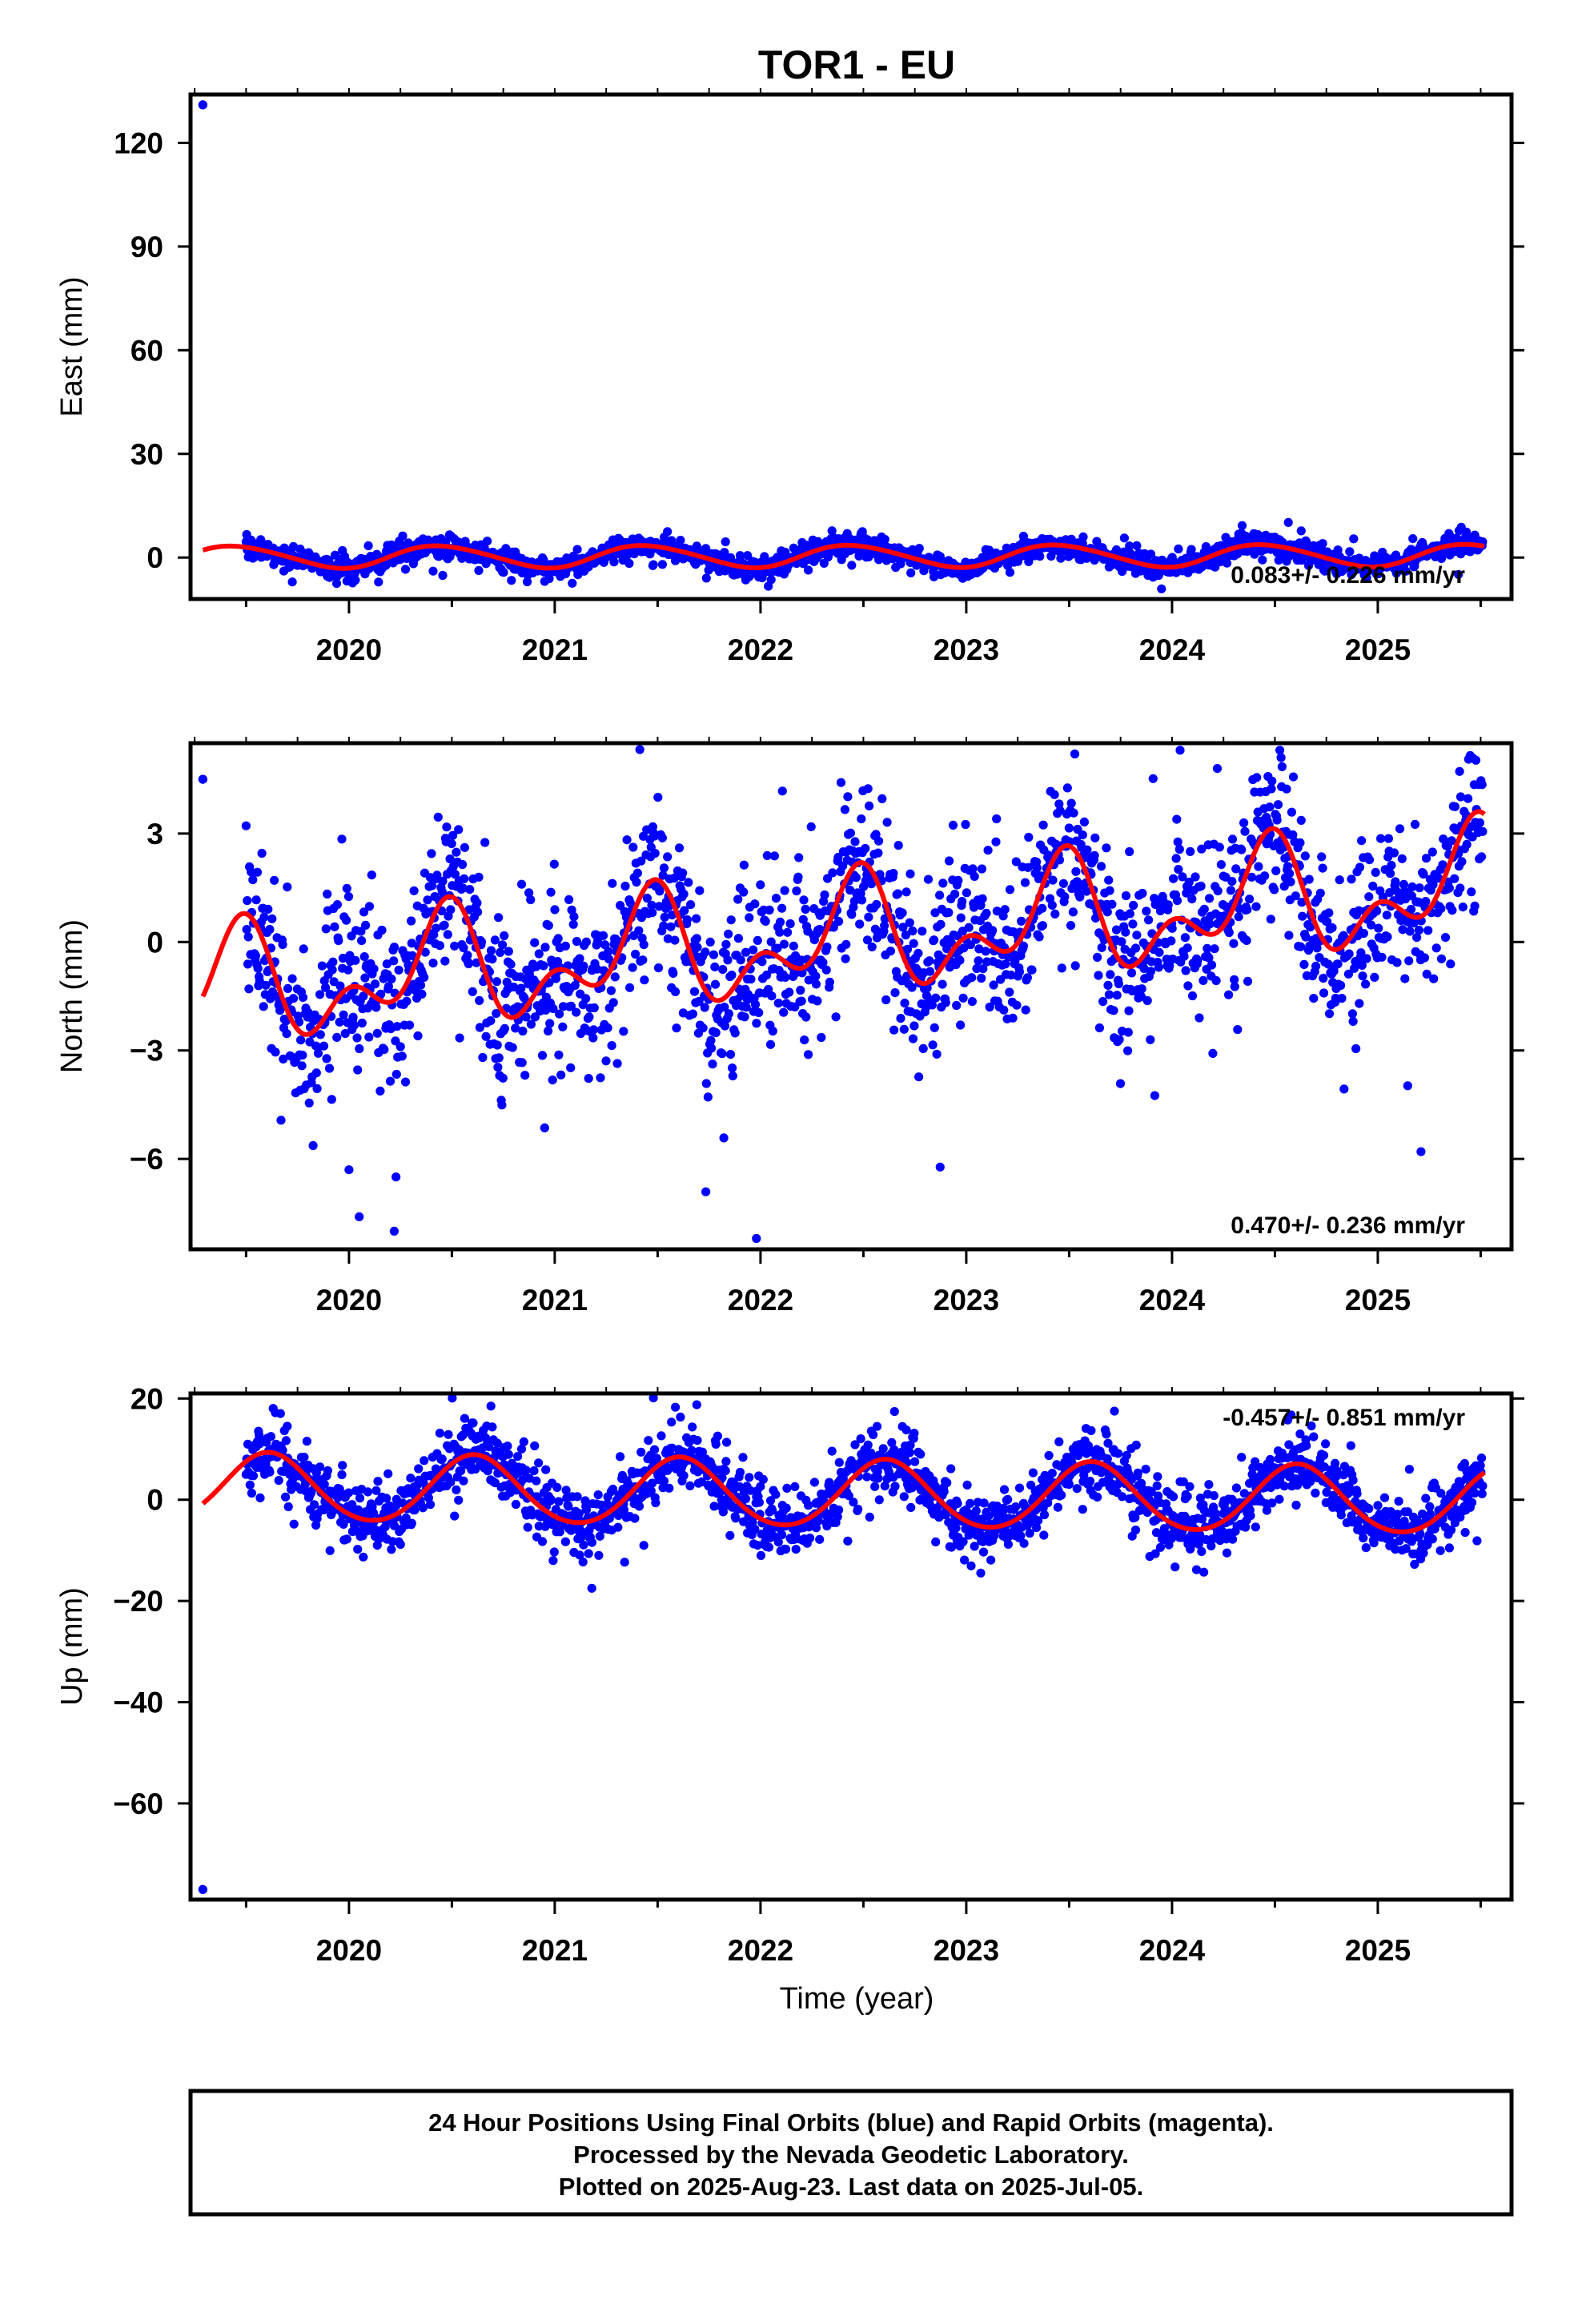 The height and width of the screenshot is (2324, 1582). I want to click on x-tick-label: 2021, so click(555, 649).